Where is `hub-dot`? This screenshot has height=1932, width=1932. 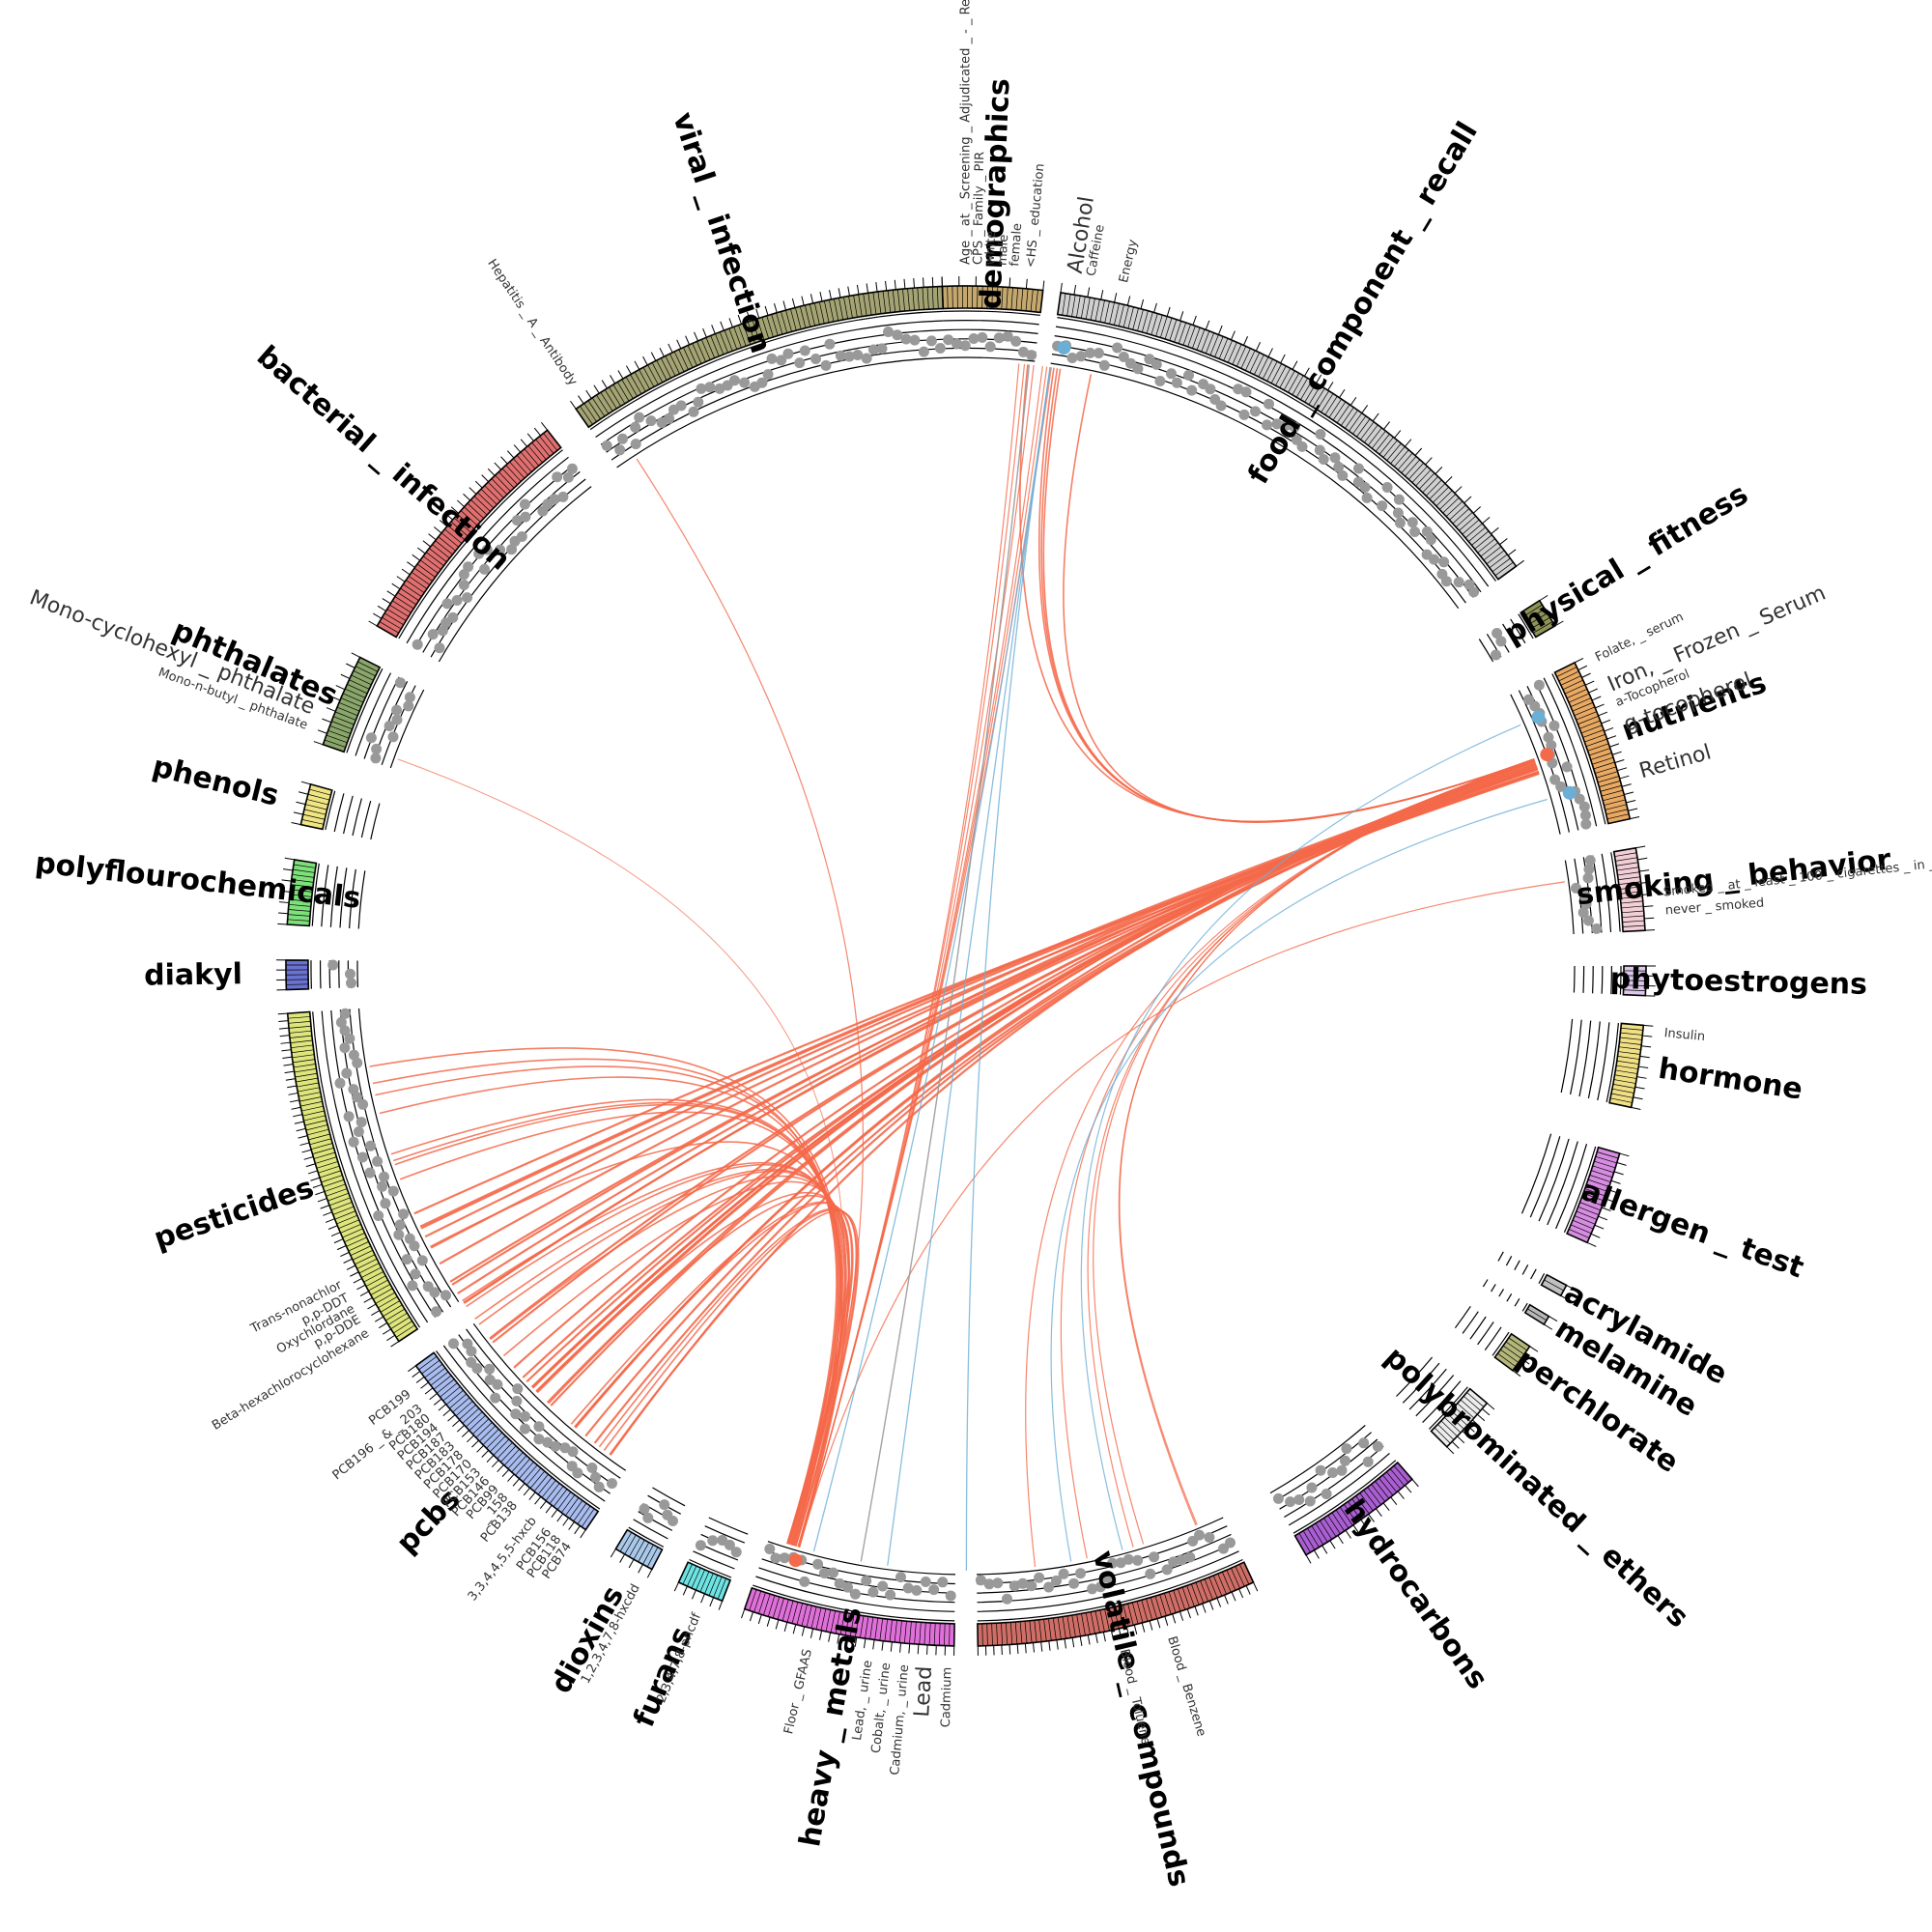
hub-dot is located at coordinates (1569, 792).